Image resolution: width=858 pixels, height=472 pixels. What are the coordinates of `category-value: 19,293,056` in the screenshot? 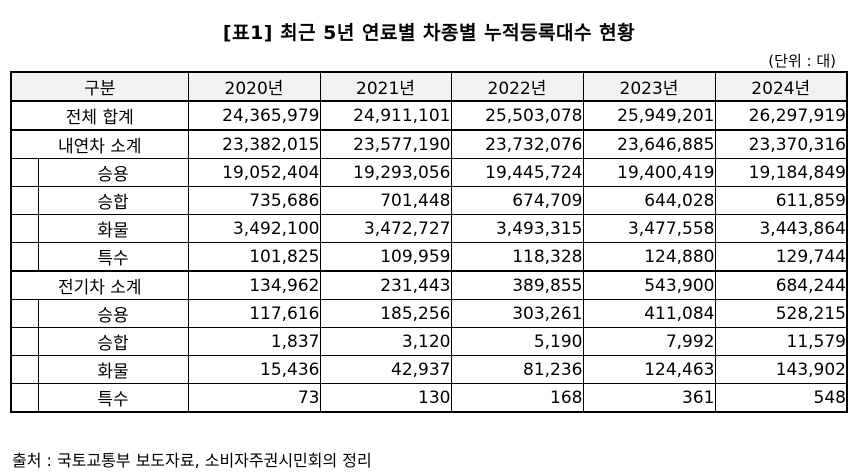 It's located at (385, 172).